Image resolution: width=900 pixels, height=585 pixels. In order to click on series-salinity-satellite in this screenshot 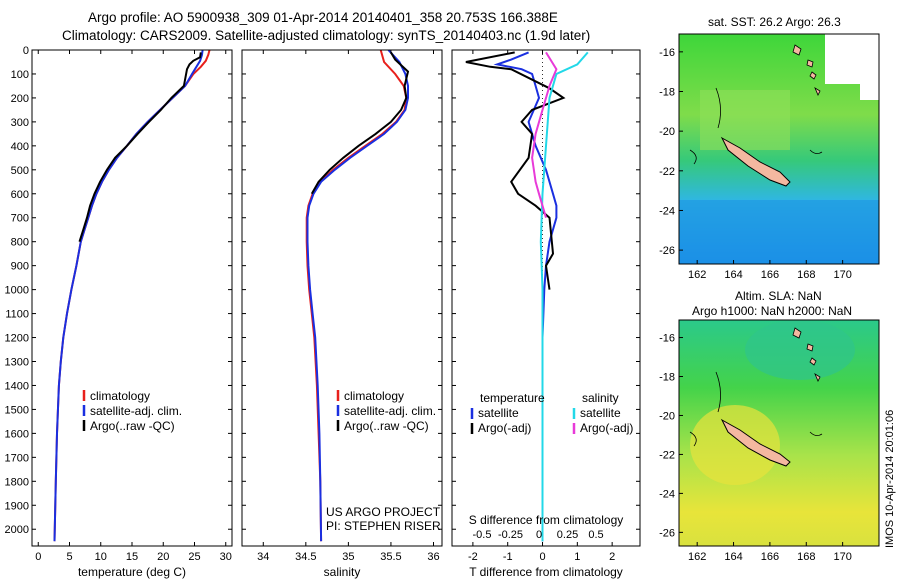, I will do `click(564, 296)`.